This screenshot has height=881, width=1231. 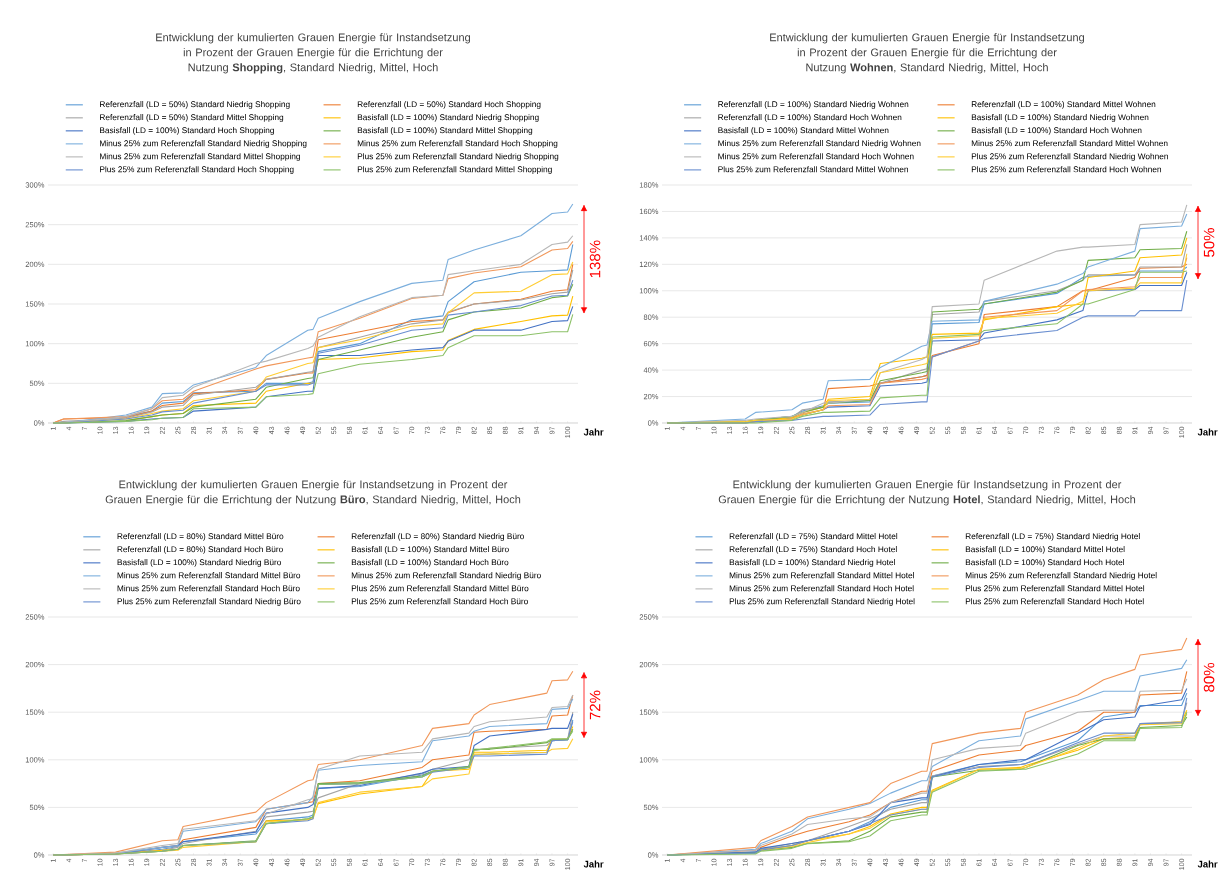 What do you see at coordinates (200, 550) in the screenshot?
I see `legend-label: Referenzfall (LD = 80%) Standard Hoch Büro` at bounding box center [200, 550].